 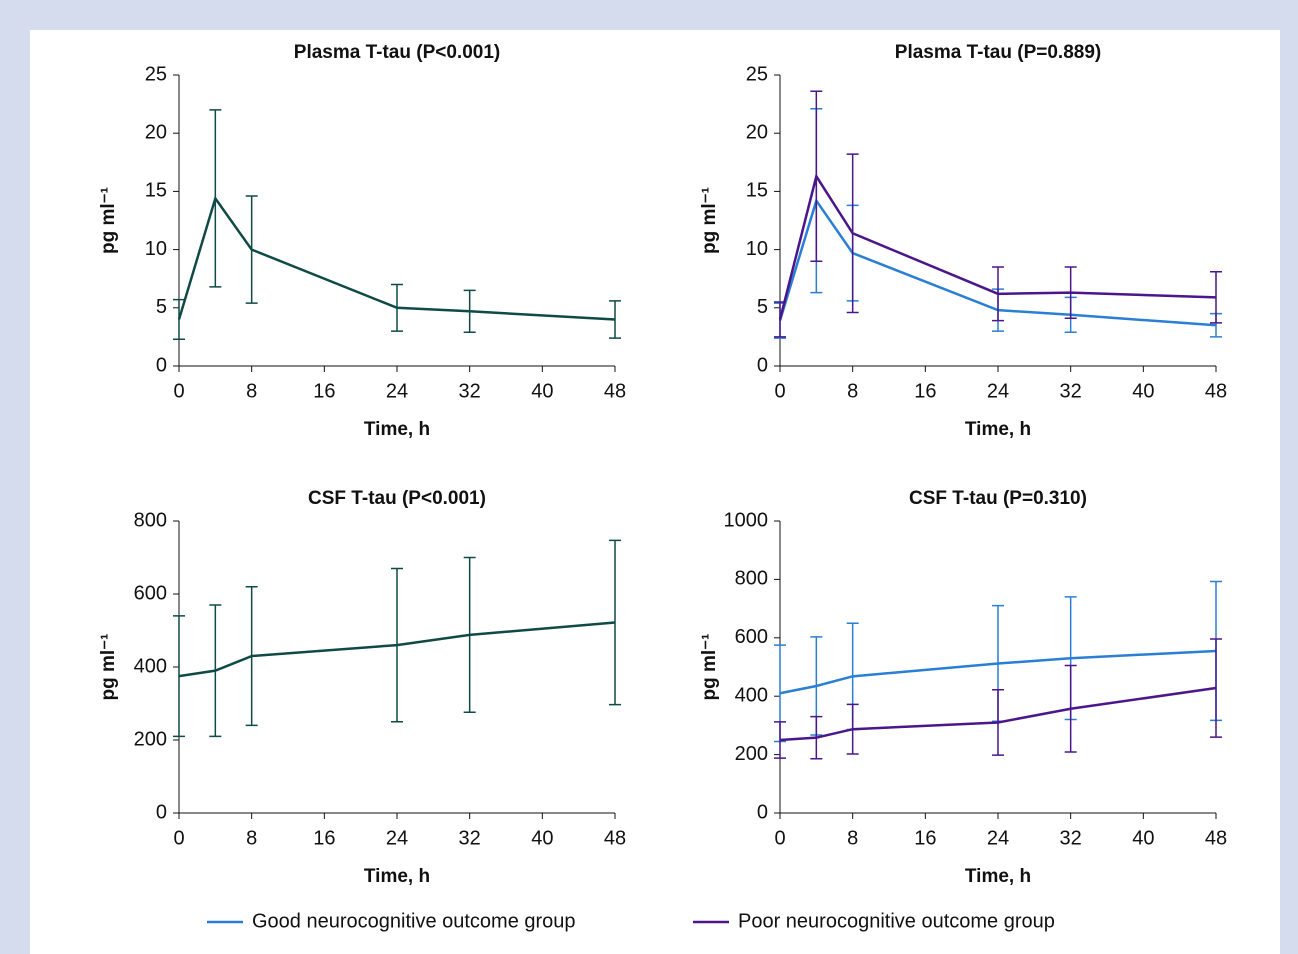 I want to click on chart-title: Plasma T-tau (P<0.001), so click(x=397, y=52).